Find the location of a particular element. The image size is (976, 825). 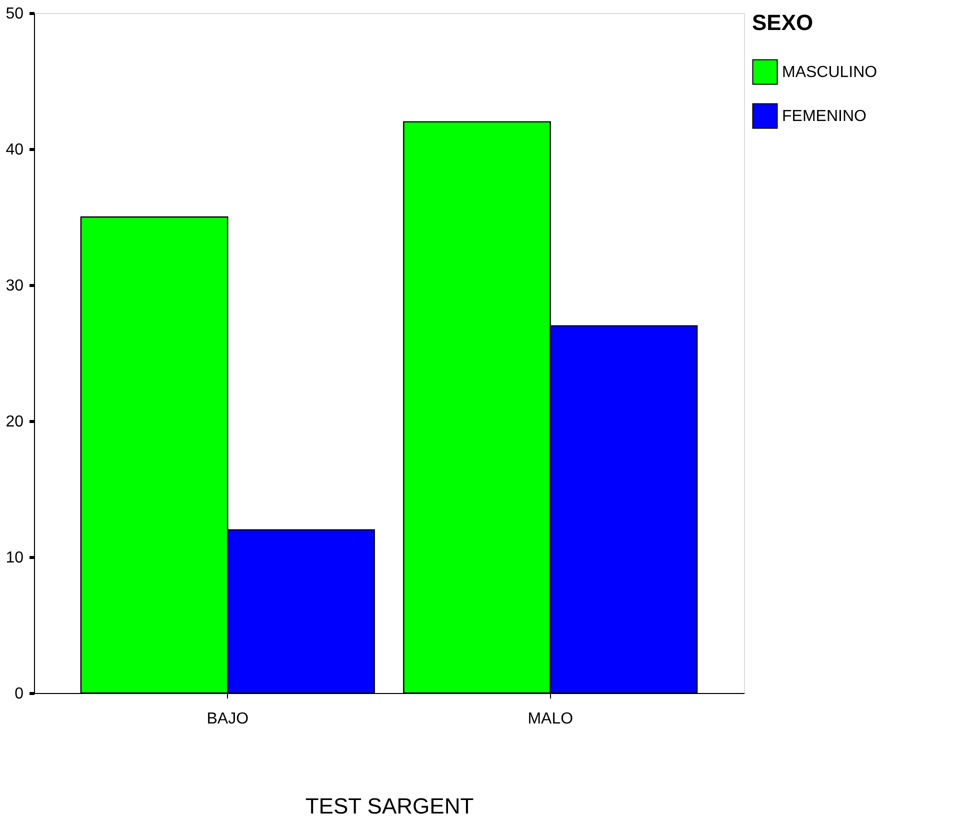

y-tick-label: 20 is located at coordinates (15, 422).